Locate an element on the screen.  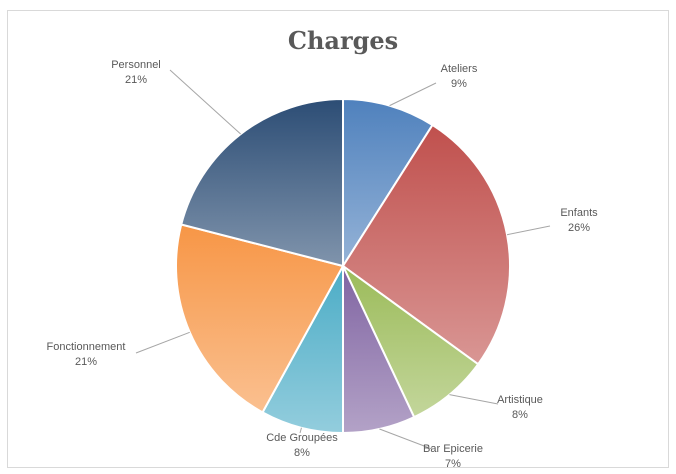
slice-category-label: Ateliers is located at coordinates (459, 69).